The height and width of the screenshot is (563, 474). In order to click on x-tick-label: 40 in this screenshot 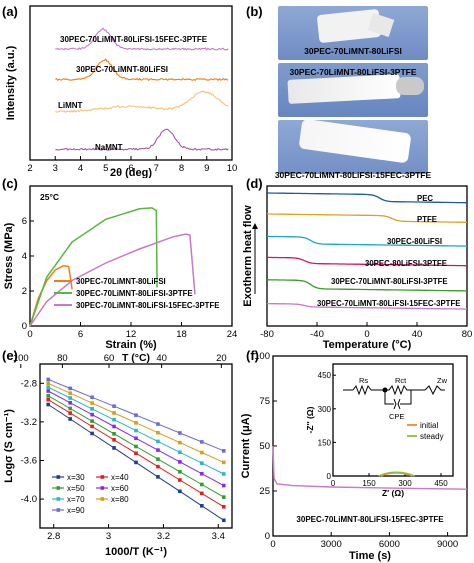, I will do `click(417, 334)`.